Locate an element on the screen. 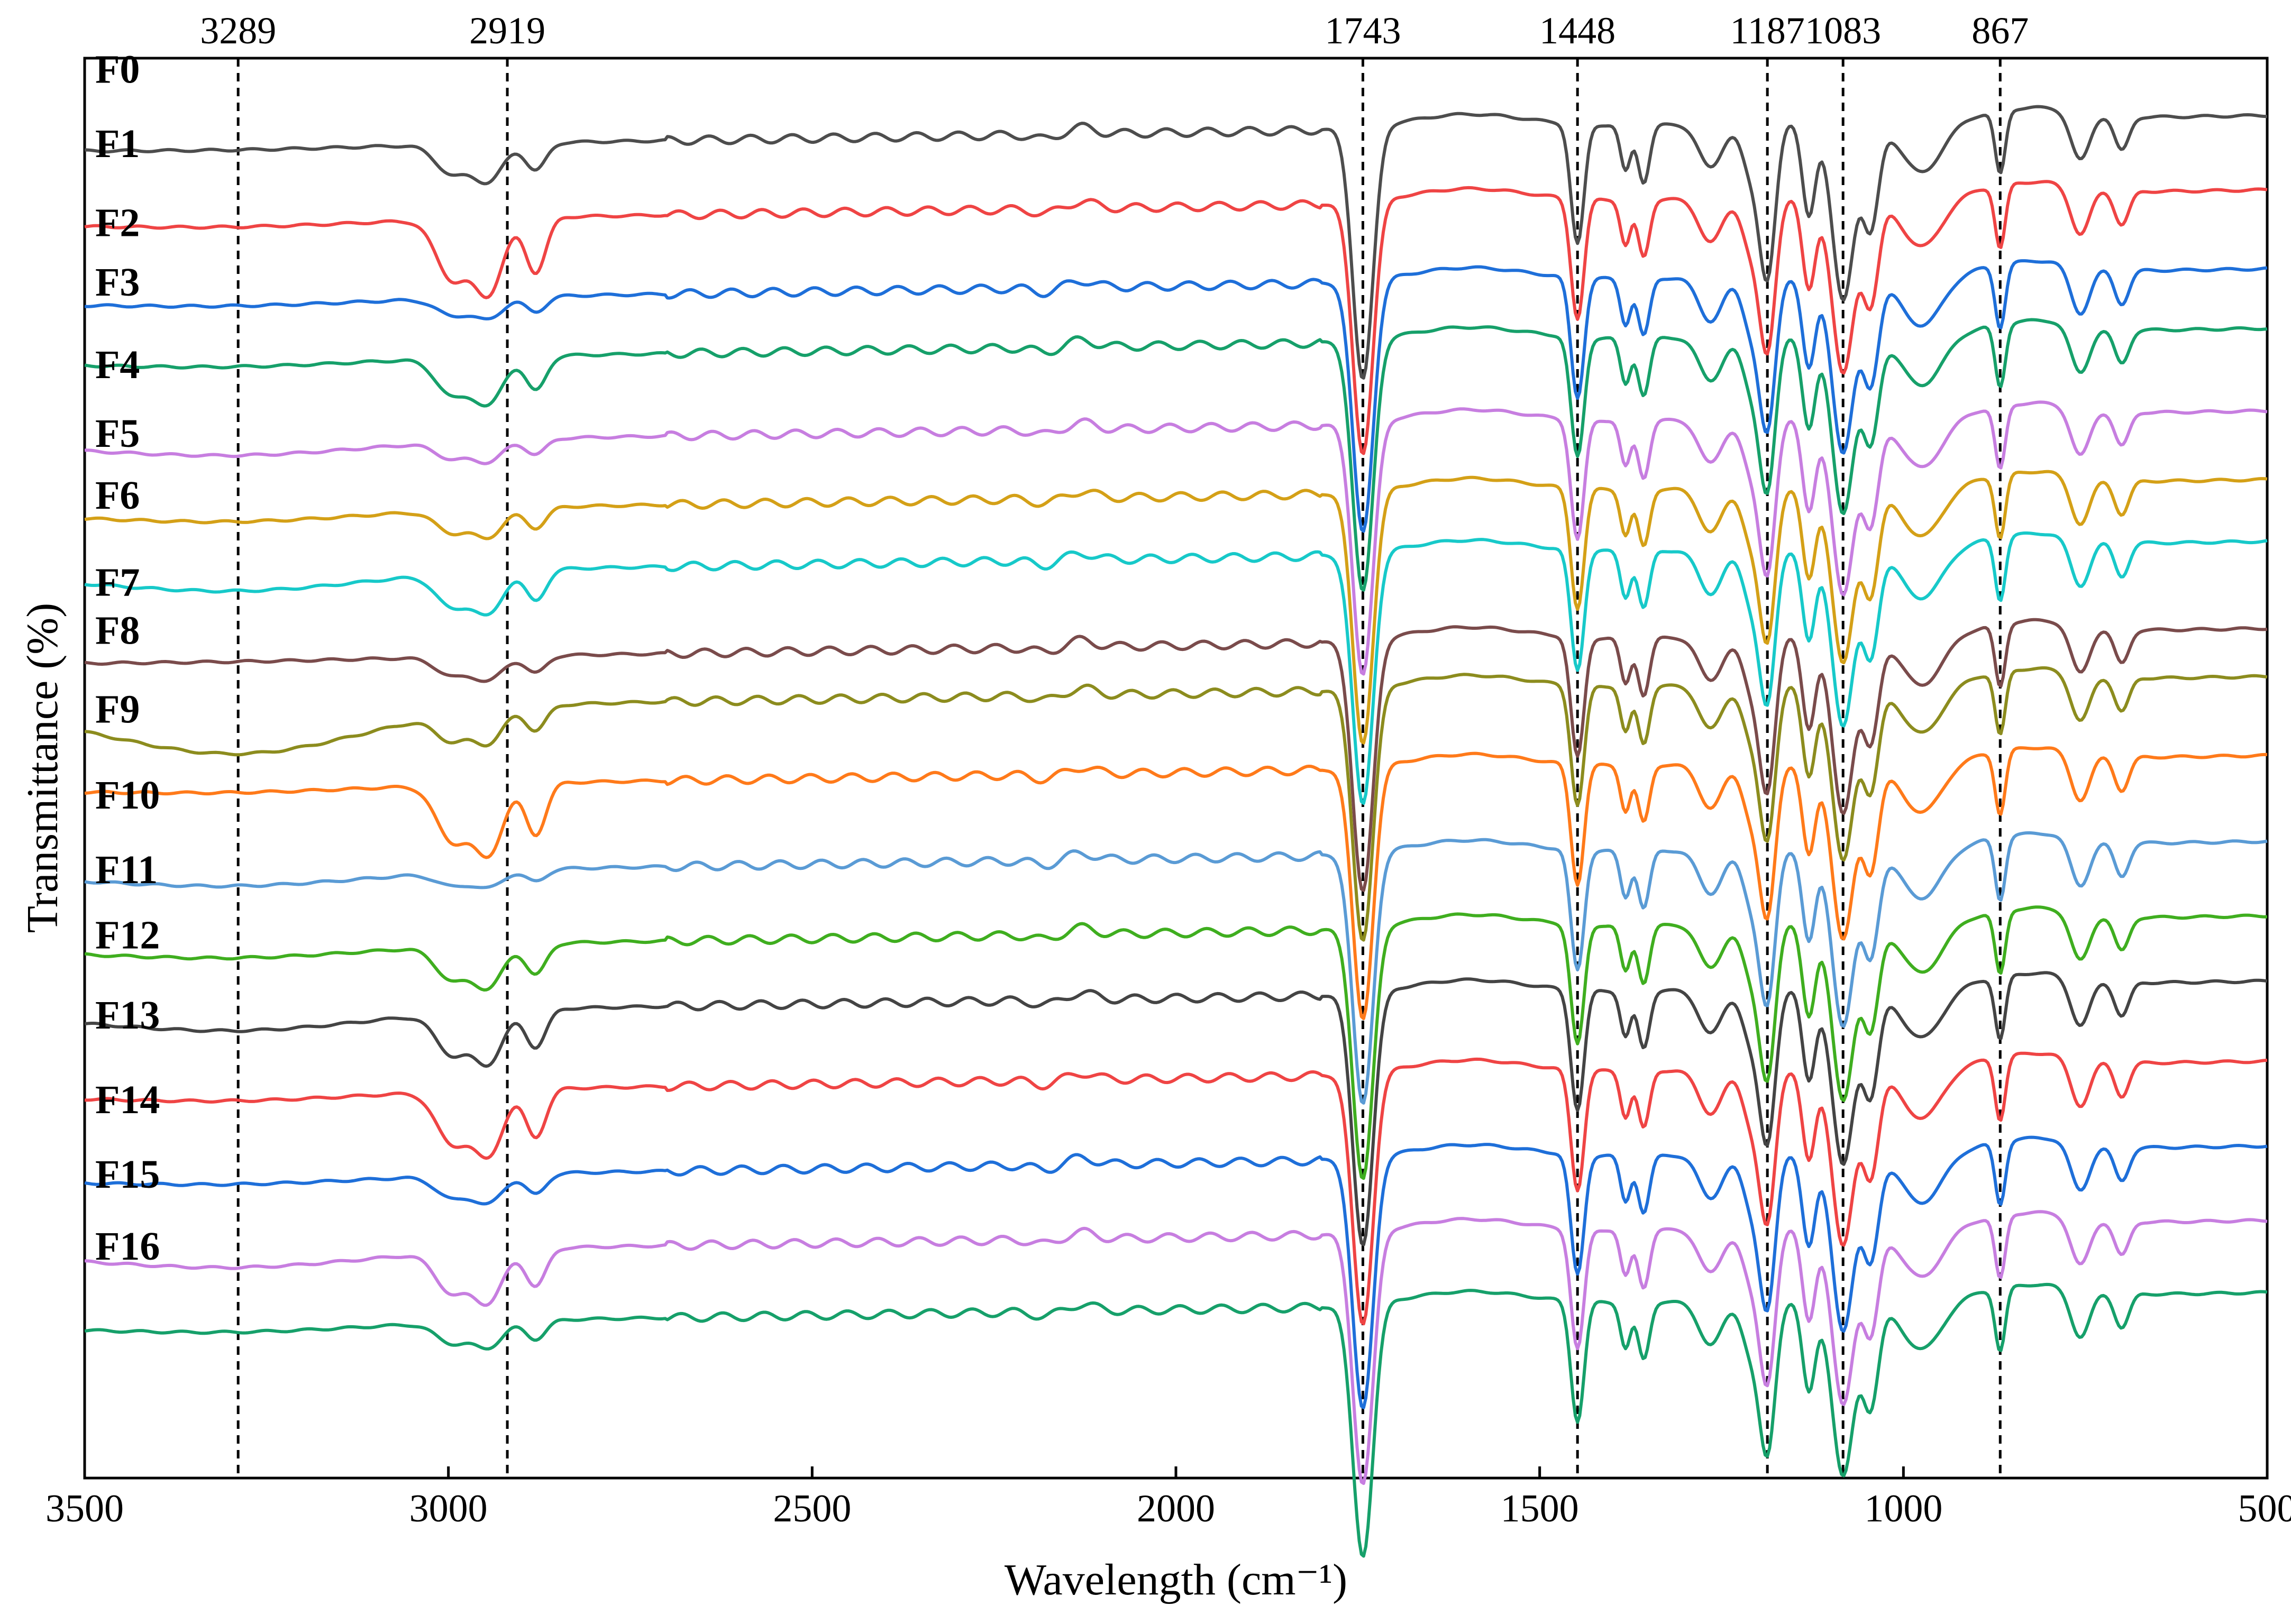 The image size is (2291, 1624). series-label-f12: F12 is located at coordinates (127, 935).